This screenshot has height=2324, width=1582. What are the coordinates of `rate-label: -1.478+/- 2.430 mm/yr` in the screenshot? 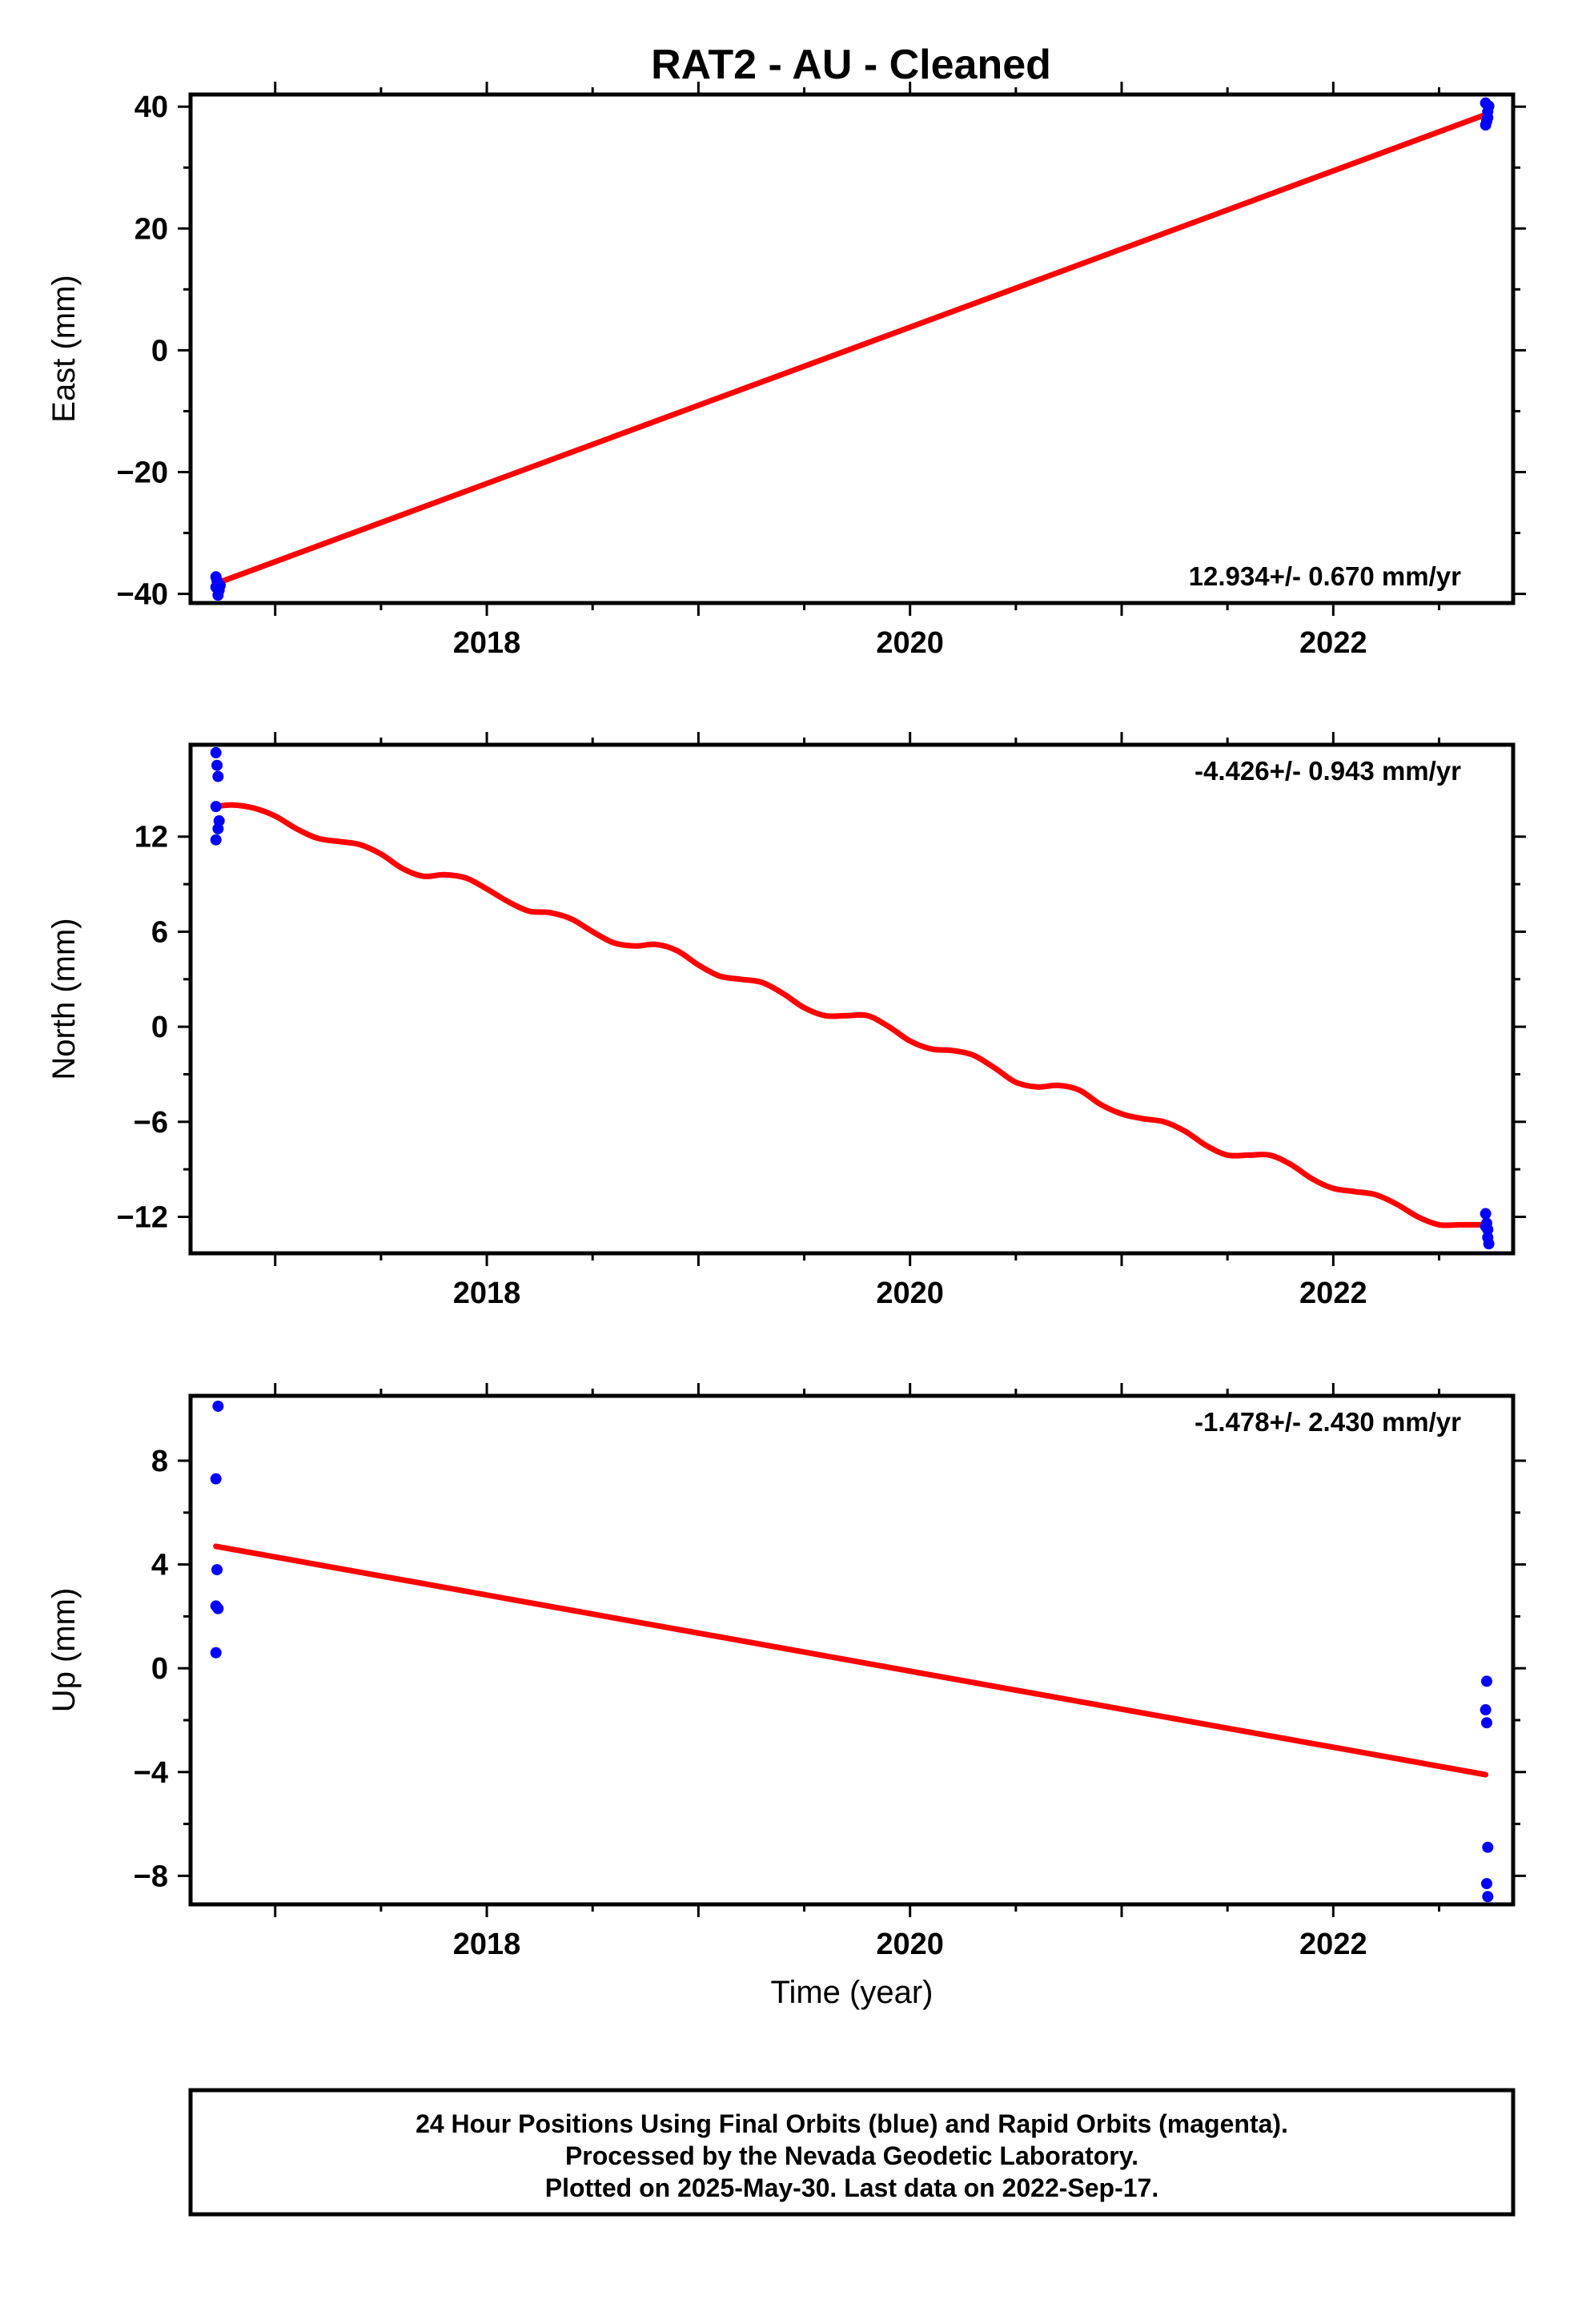 It's located at (1328, 1422).